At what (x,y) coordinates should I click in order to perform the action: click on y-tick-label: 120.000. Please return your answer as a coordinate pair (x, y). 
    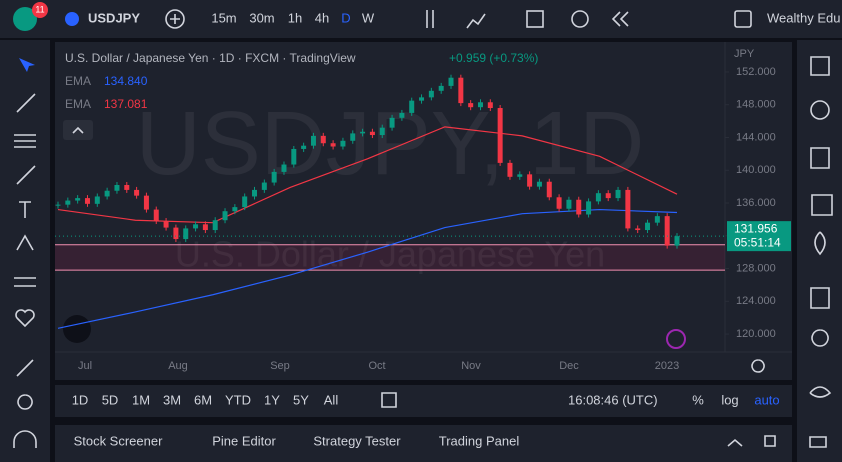
    Looking at the image, I should click on (756, 334).